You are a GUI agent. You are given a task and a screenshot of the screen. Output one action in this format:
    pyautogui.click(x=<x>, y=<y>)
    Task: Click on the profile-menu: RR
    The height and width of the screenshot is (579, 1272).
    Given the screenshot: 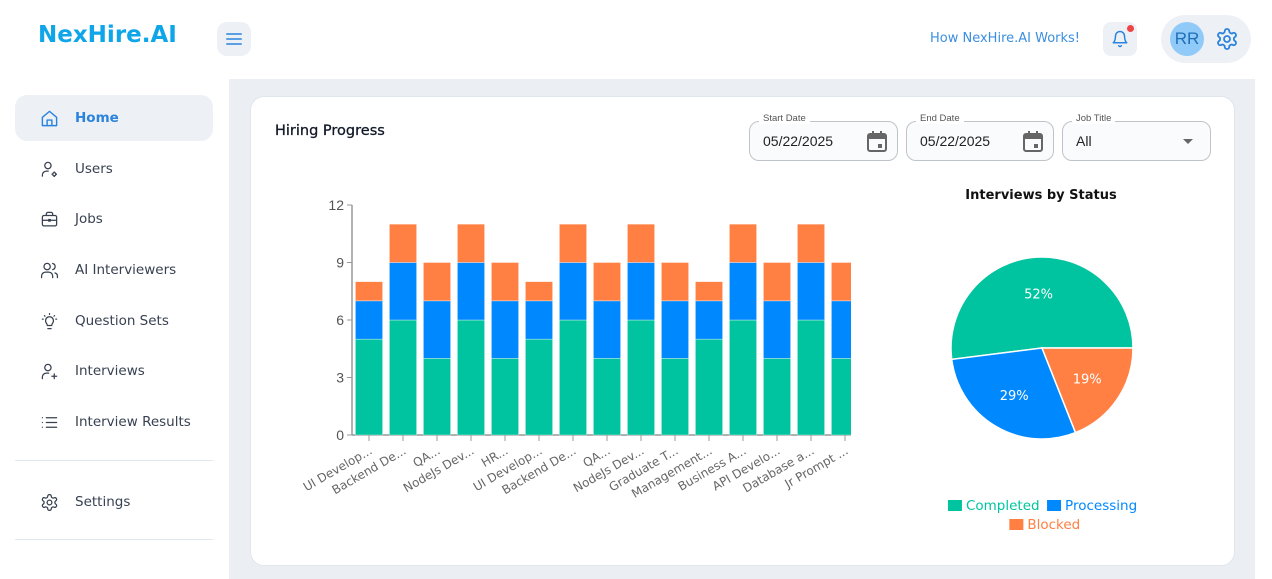 What is the action you would take?
    pyautogui.click(x=1206, y=39)
    